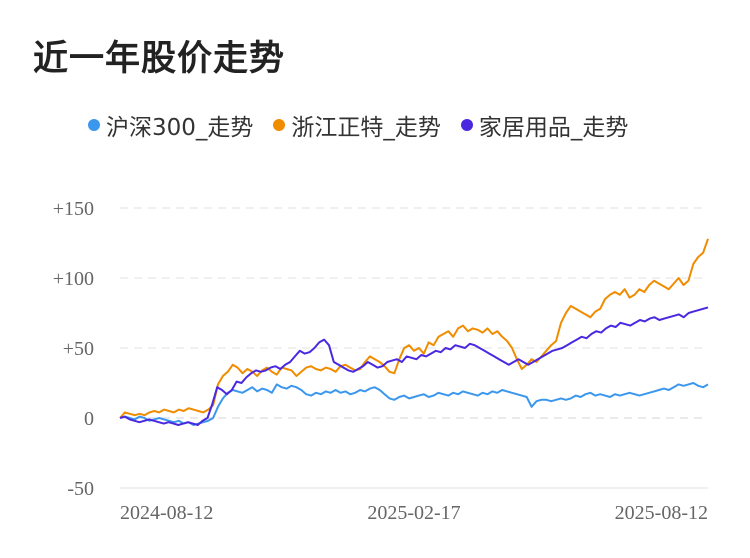  What do you see at coordinates (279, 125) in the screenshot?
I see `legend-dot-zjzt-icon` at bounding box center [279, 125].